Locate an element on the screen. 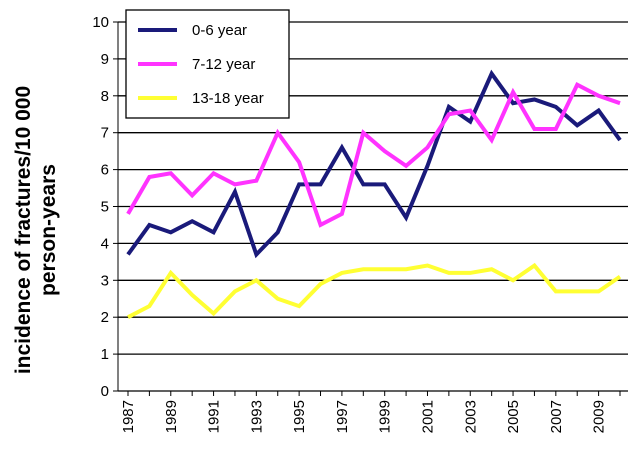 This screenshot has height=454, width=629. legend-label-1: 0-6 year is located at coordinates (219, 30).